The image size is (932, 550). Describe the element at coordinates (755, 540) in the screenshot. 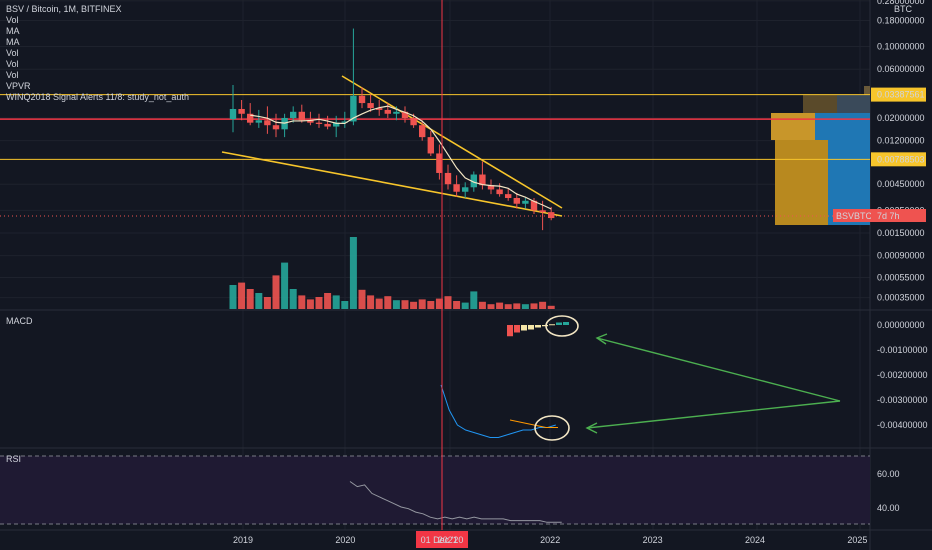

I see `time-tick-label: 2024` at that location.